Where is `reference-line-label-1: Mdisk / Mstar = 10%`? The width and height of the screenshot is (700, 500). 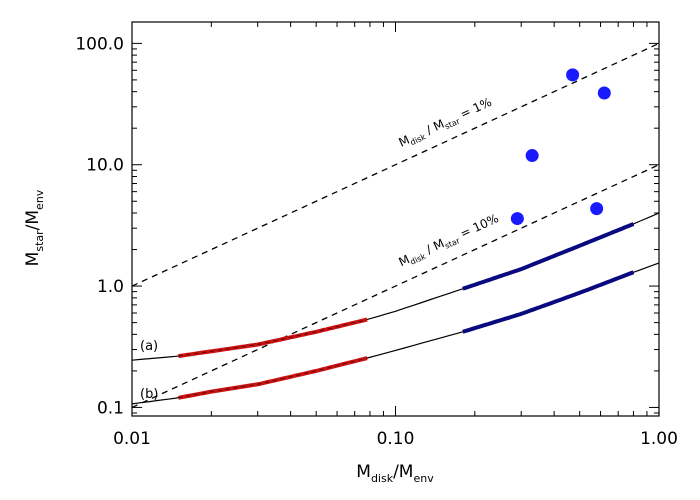
reference-line-label-1: Mdisk / Mstar = 10% is located at coordinates (448, 241).